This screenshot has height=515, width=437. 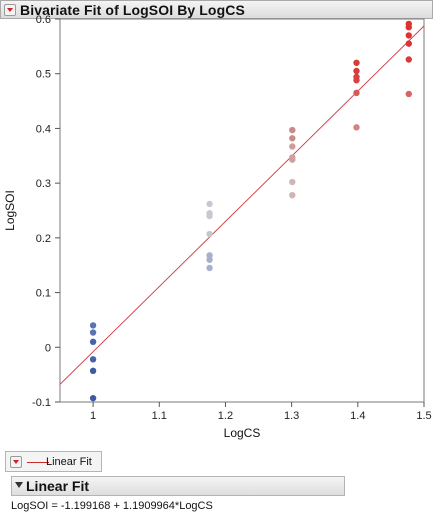 I want to click on collapse-triangle-icon, so click(x=19, y=485).